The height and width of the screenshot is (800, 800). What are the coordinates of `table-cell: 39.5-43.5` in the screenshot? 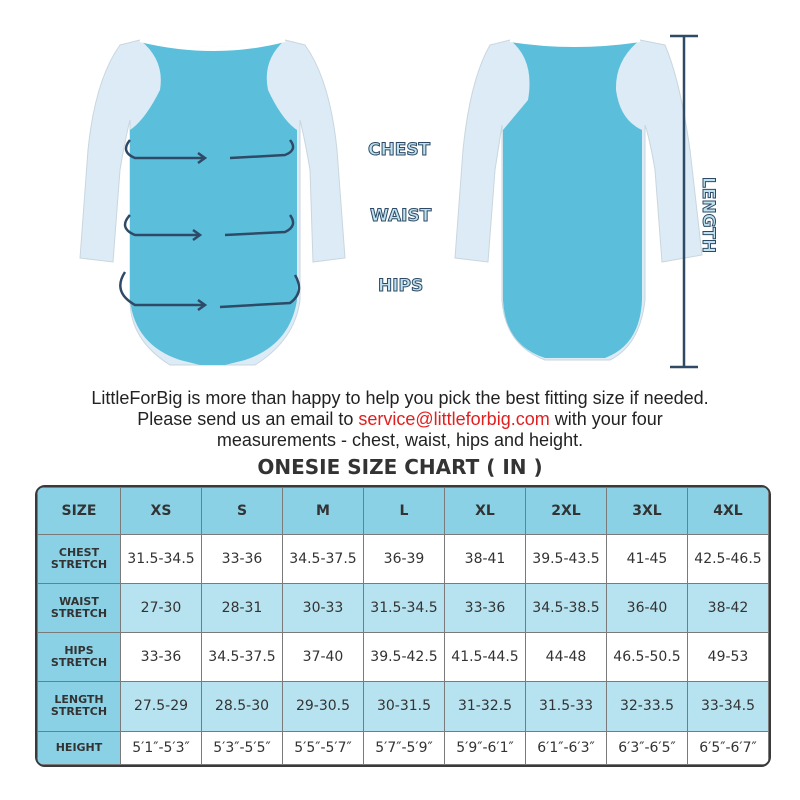 It's located at (566, 559).